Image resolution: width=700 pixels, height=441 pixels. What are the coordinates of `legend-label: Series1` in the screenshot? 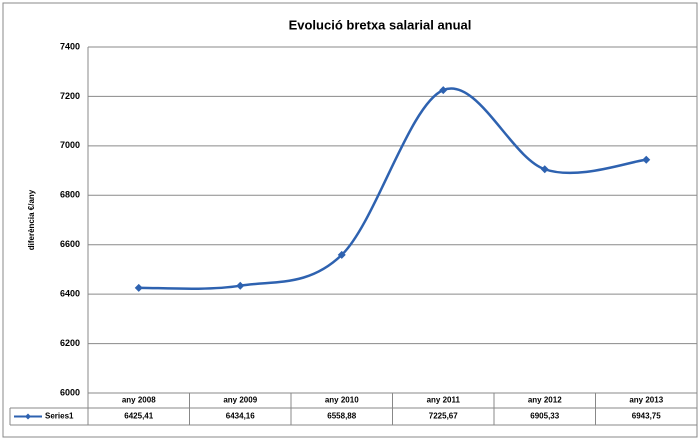 It's located at (59, 416).